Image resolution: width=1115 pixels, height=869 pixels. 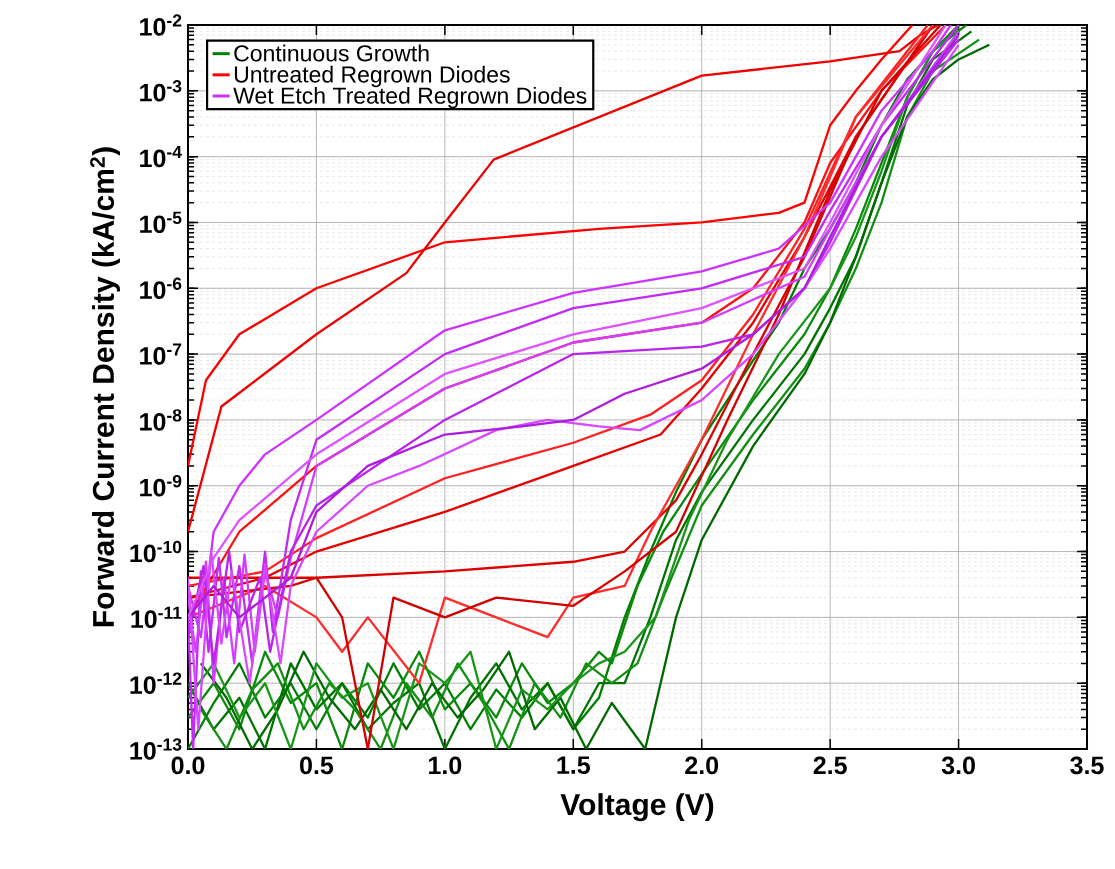 What do you see at coordinates (161, 25) in the screenshot?
I see `y-tick-label: 10$^{-2}$` at bounding box center [161, 25].